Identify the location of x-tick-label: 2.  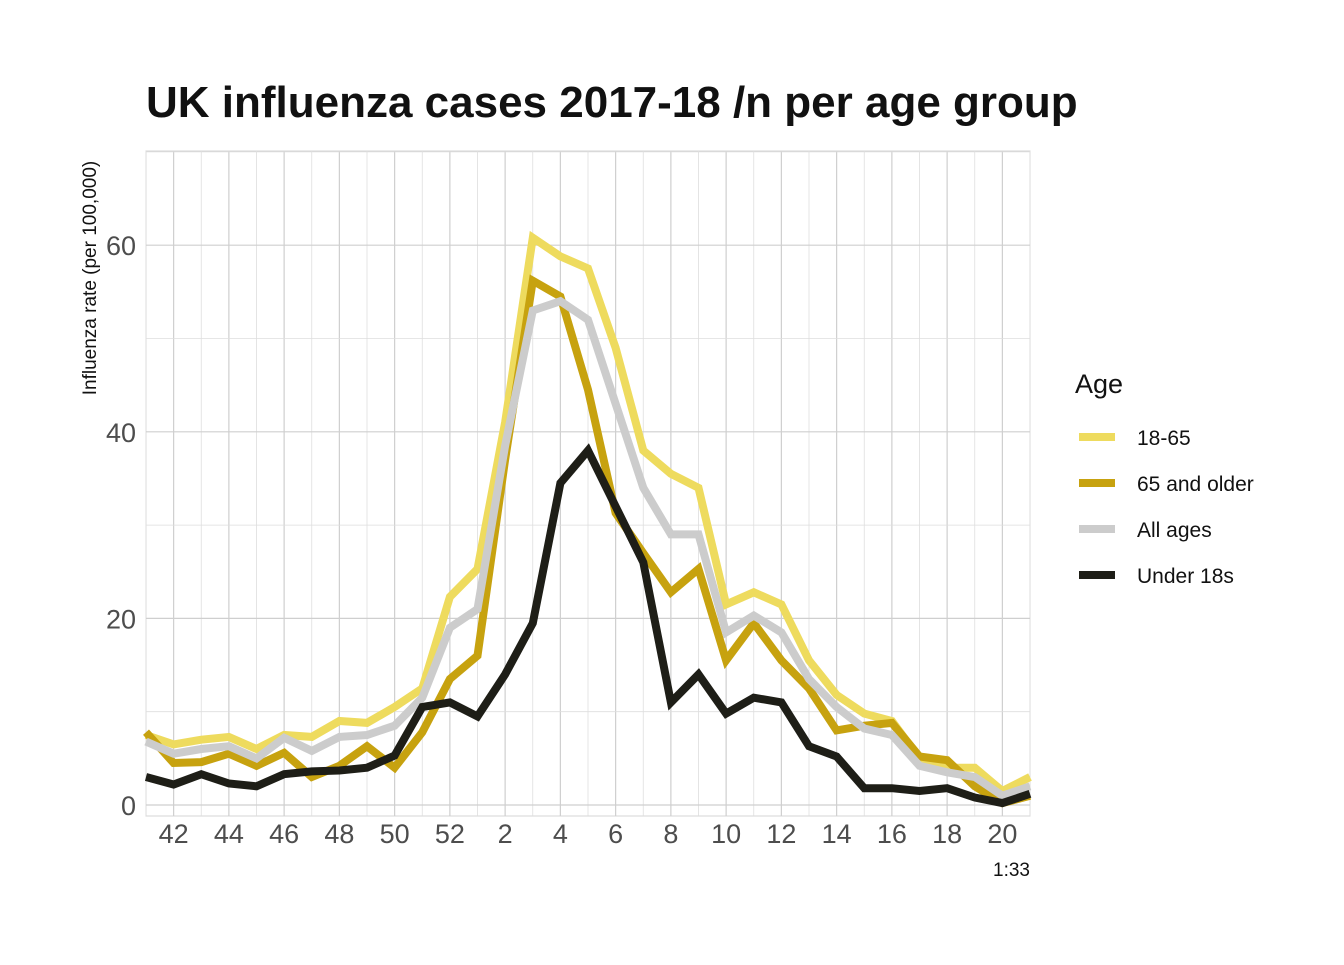
(505, 834).